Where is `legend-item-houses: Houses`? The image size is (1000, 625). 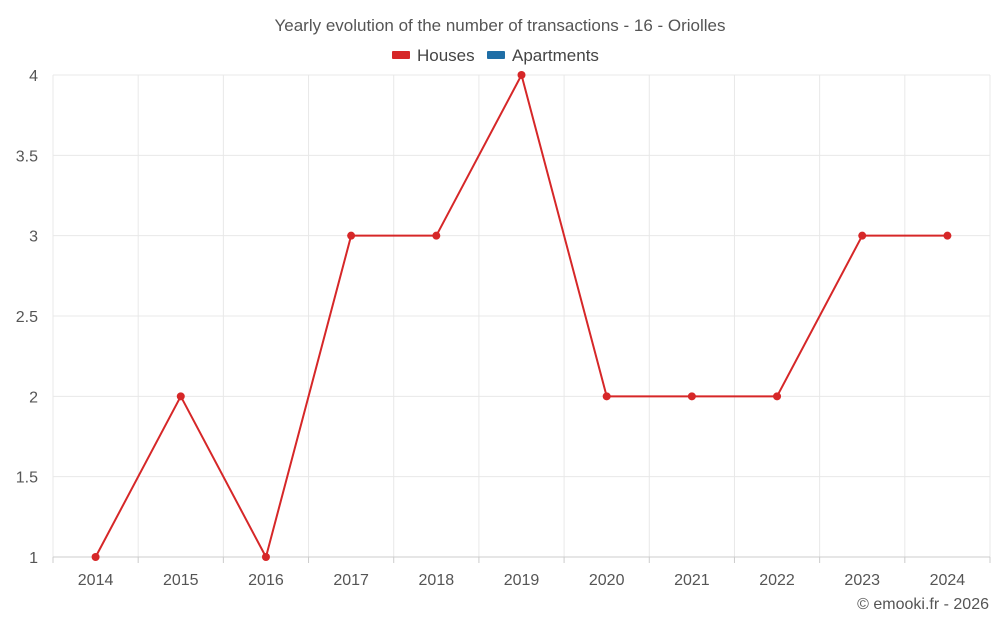
legend-item-houses: Houses is located at coordinates (433, 55).